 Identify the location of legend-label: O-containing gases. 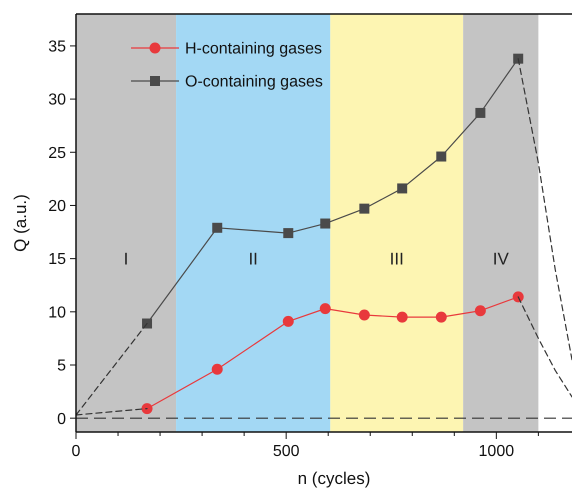
(254, 82).